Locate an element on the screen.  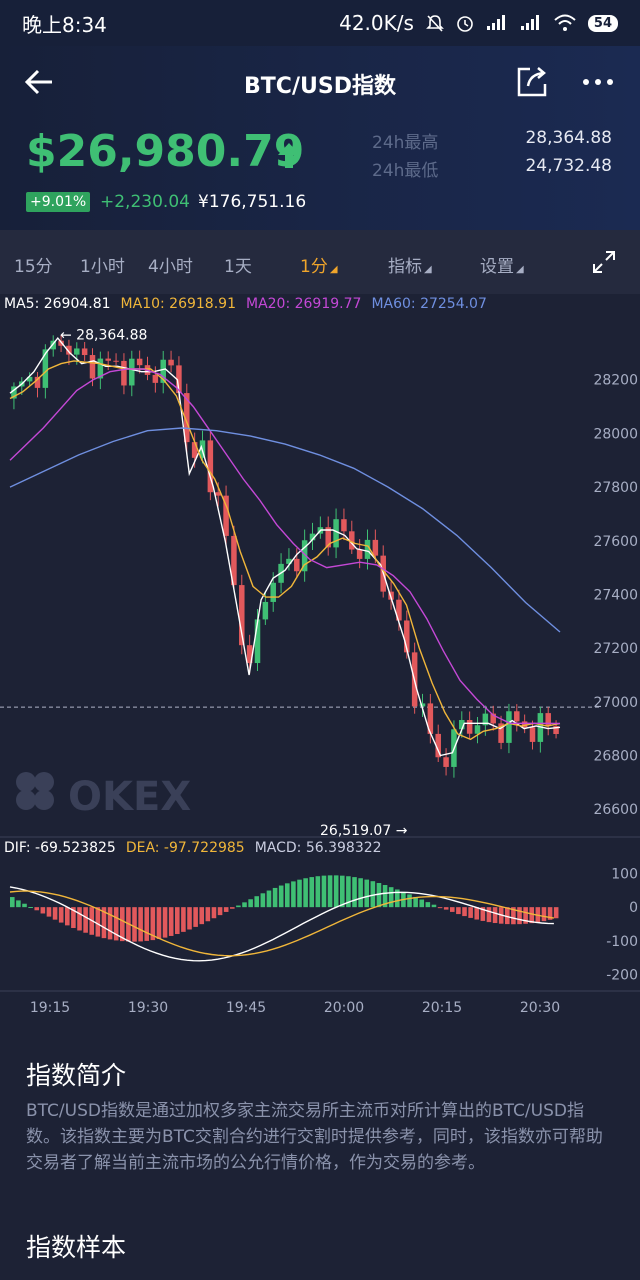
tab-1min: 1分 ◢ is located at coordinates (319, 264).